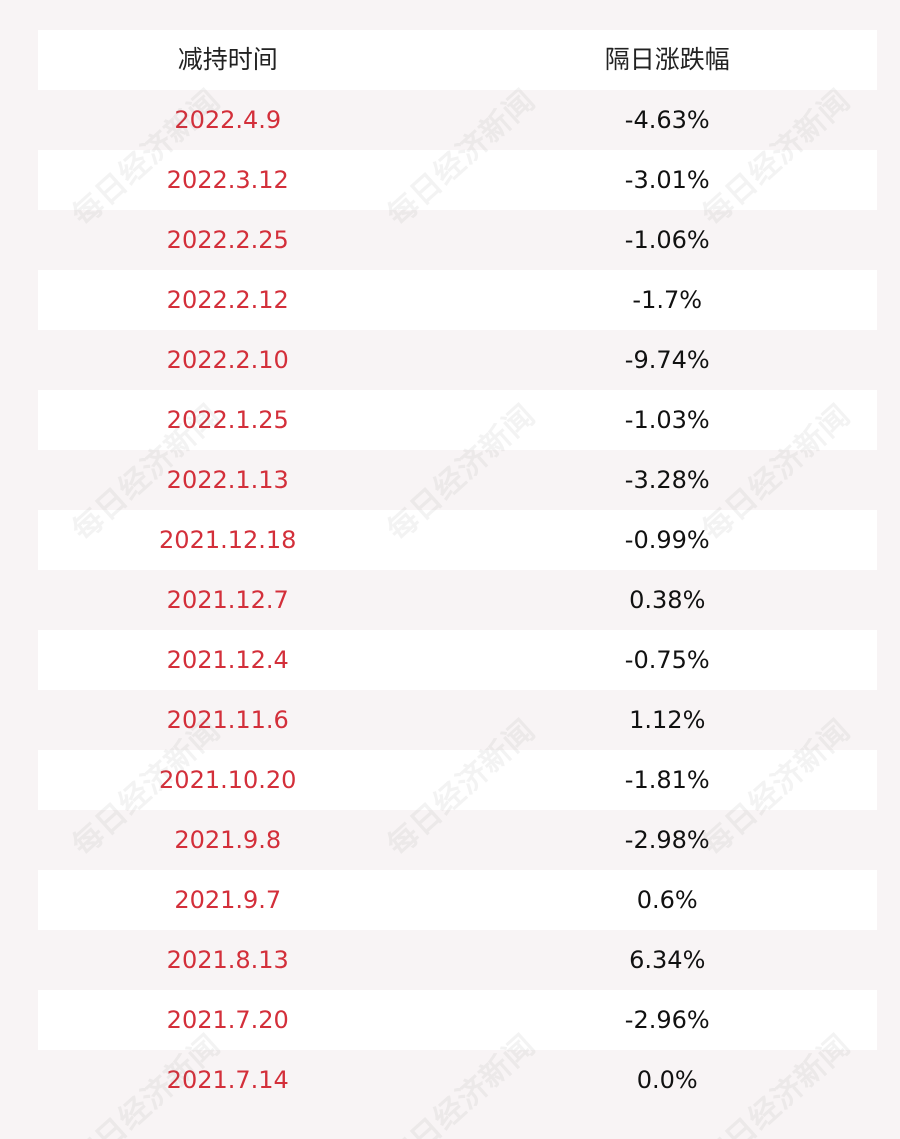 The height and width of the screenshot is (1139, 900). What do you see at coordinates (228, 780) in the screenshot?
I see `date-cell: 2021.10.20` at bounding box center [228, 780].